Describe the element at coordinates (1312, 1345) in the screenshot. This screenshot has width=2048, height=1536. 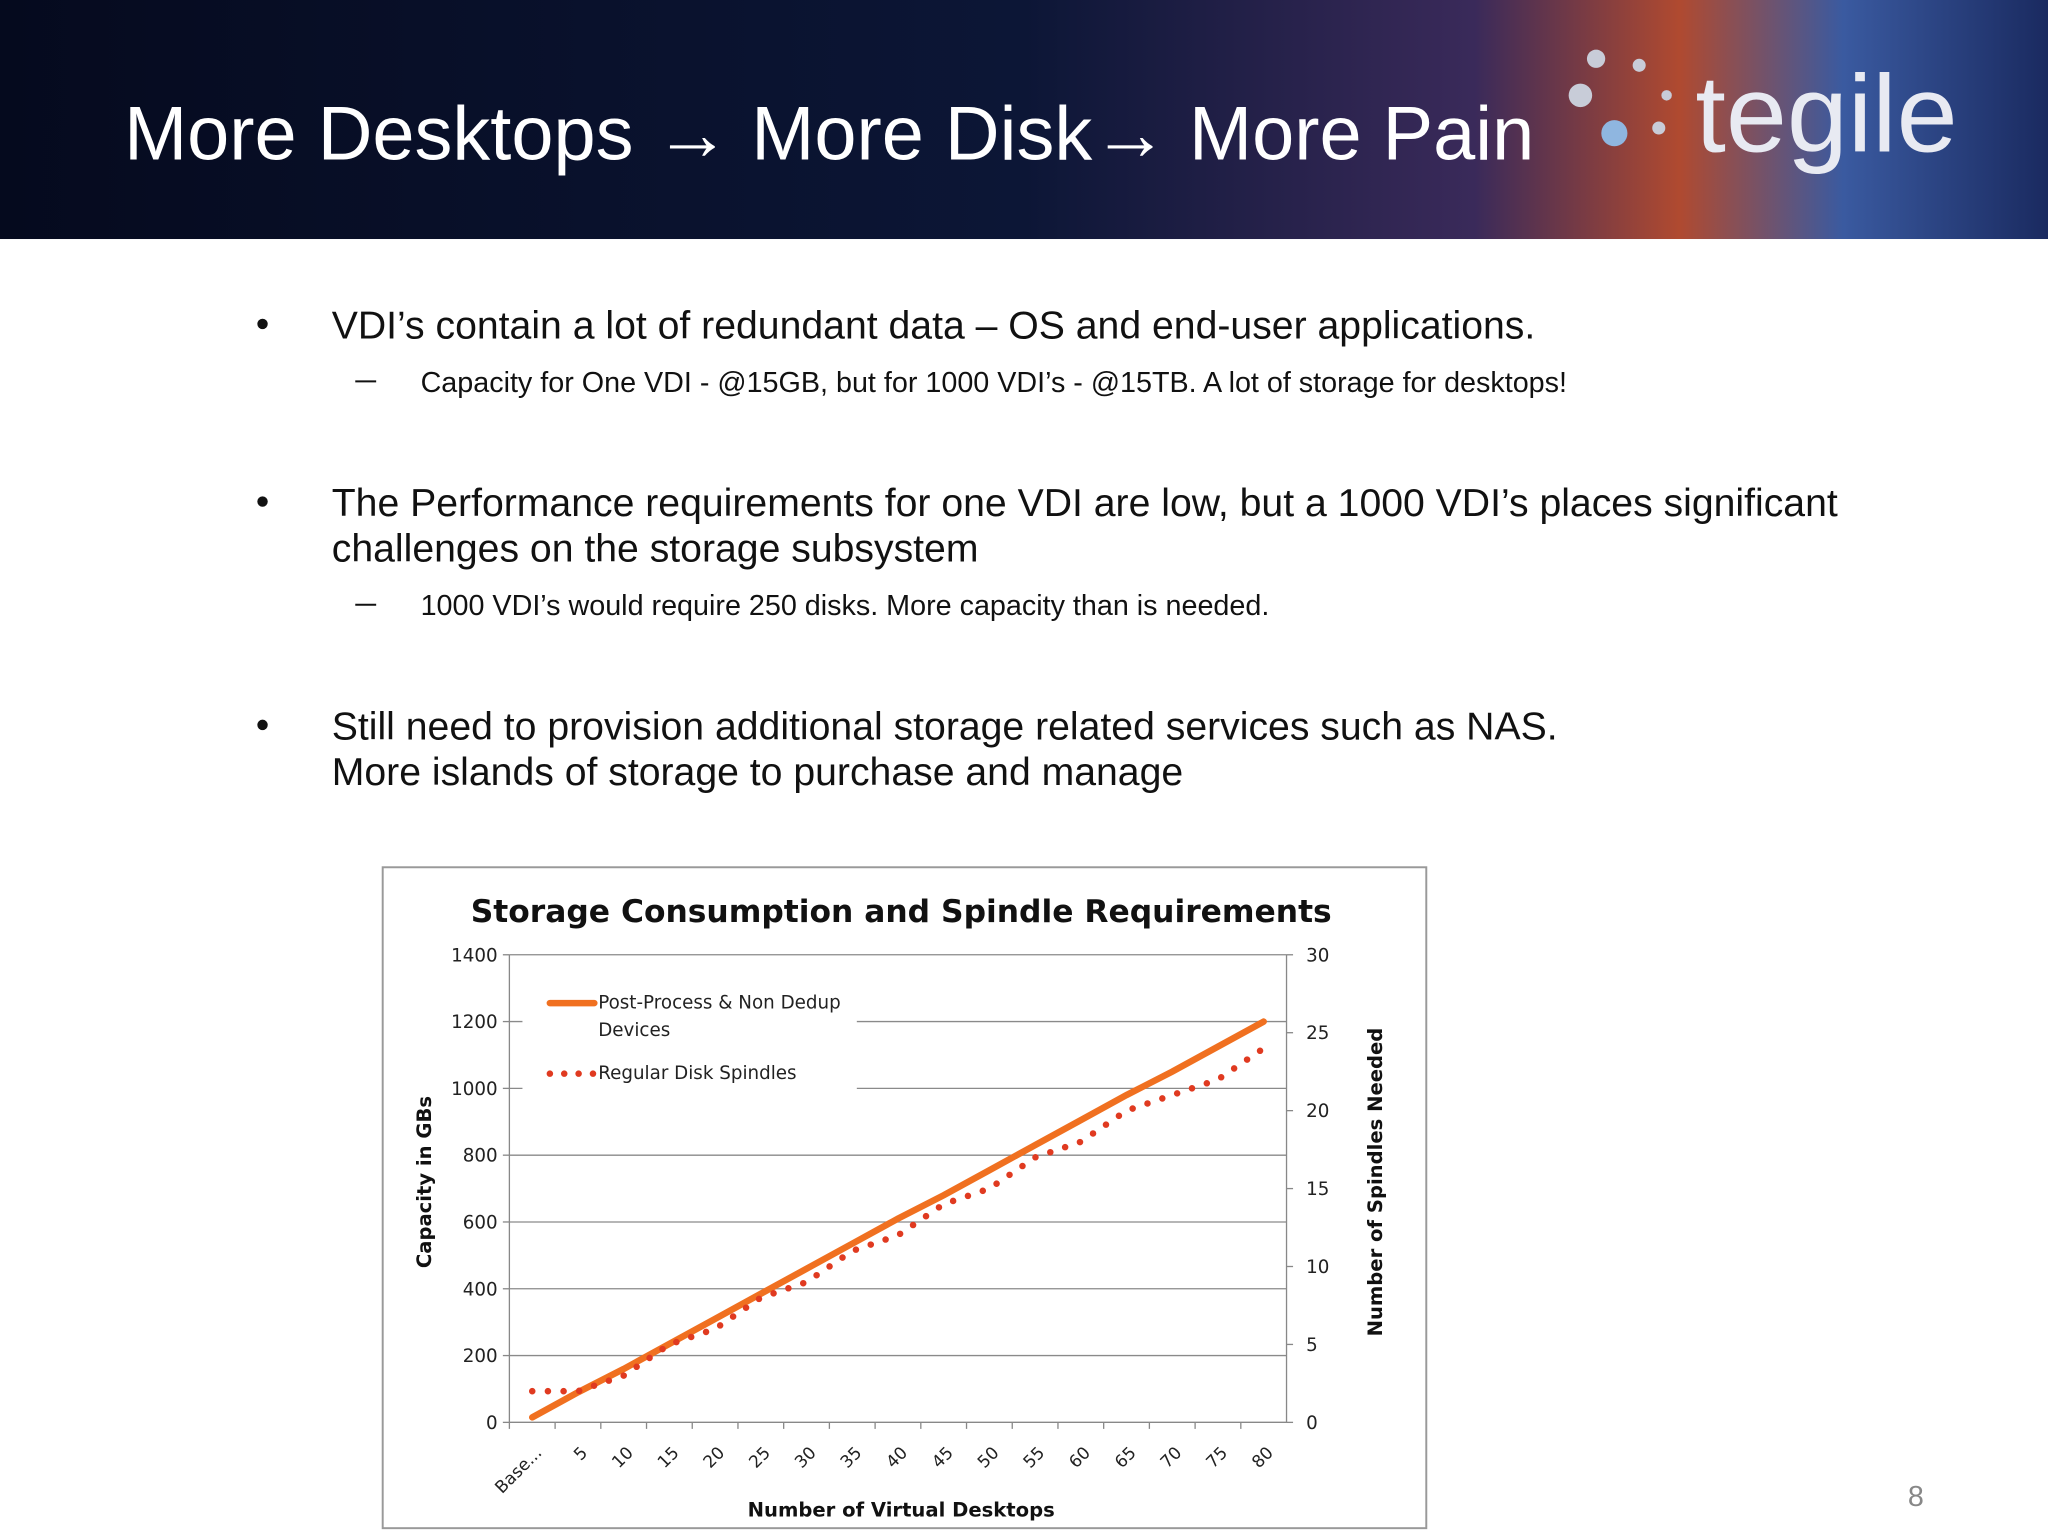
I see `y2-tick-label: 5` at that location.